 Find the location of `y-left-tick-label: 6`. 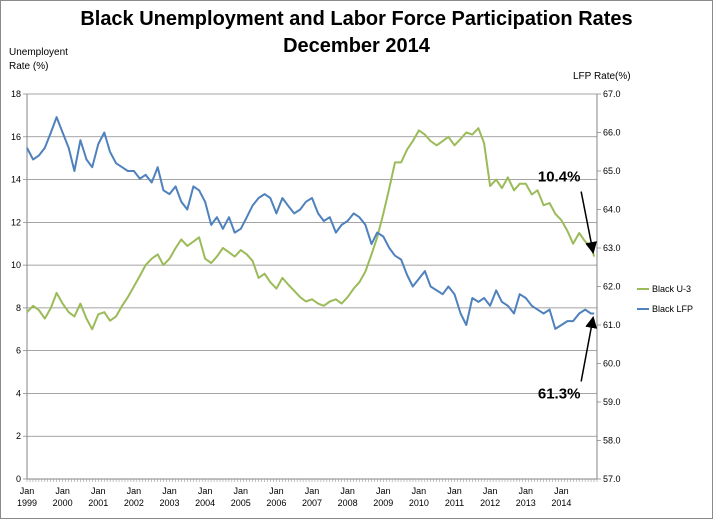

y-left-tick-label: 6 is located at coordinates (18, 351).